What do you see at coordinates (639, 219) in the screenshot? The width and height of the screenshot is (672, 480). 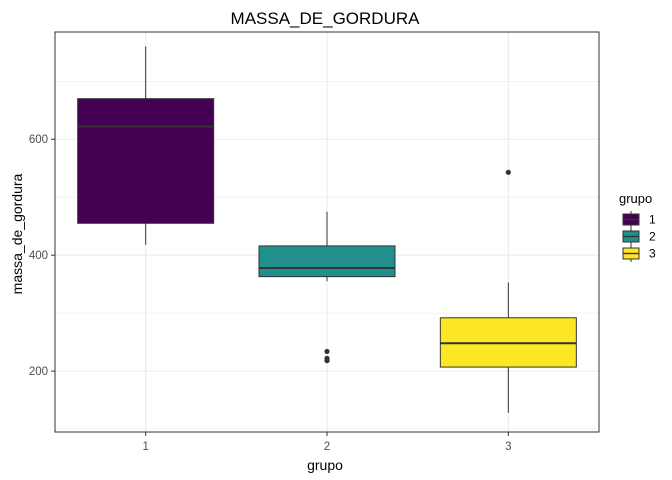 I see `legend-item-1: 1` at bounding box center [639, 219].